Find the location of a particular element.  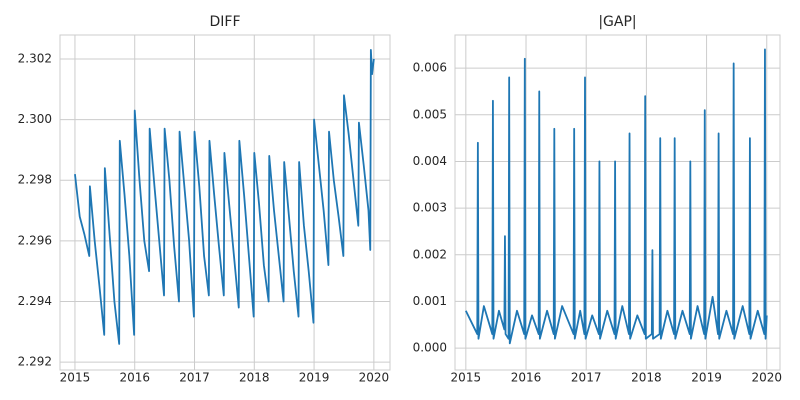

y-tick-label: 0.003 is located at coordinates (430, 208).